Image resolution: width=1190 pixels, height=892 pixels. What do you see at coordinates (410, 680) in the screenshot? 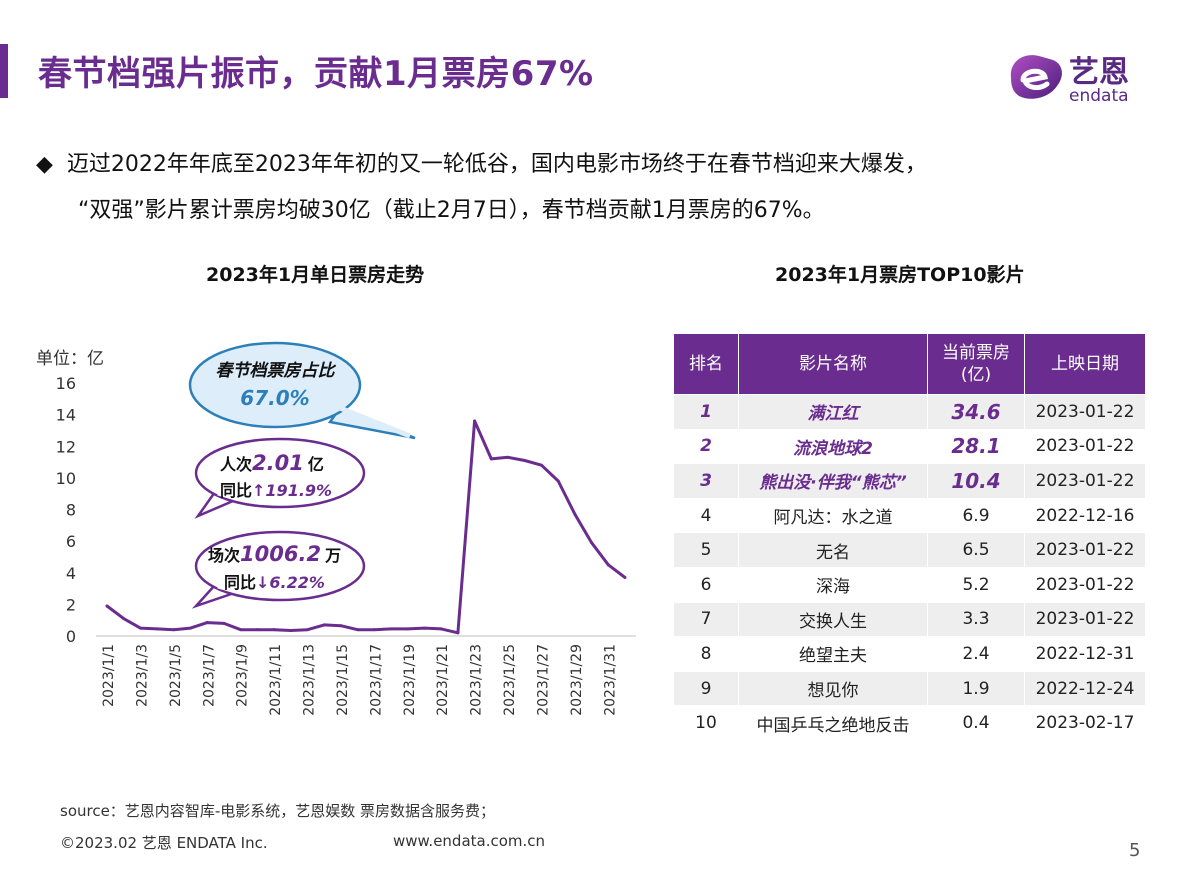
I see `x-tick-label: 2023/1/19` at bounding box center [410, 680].